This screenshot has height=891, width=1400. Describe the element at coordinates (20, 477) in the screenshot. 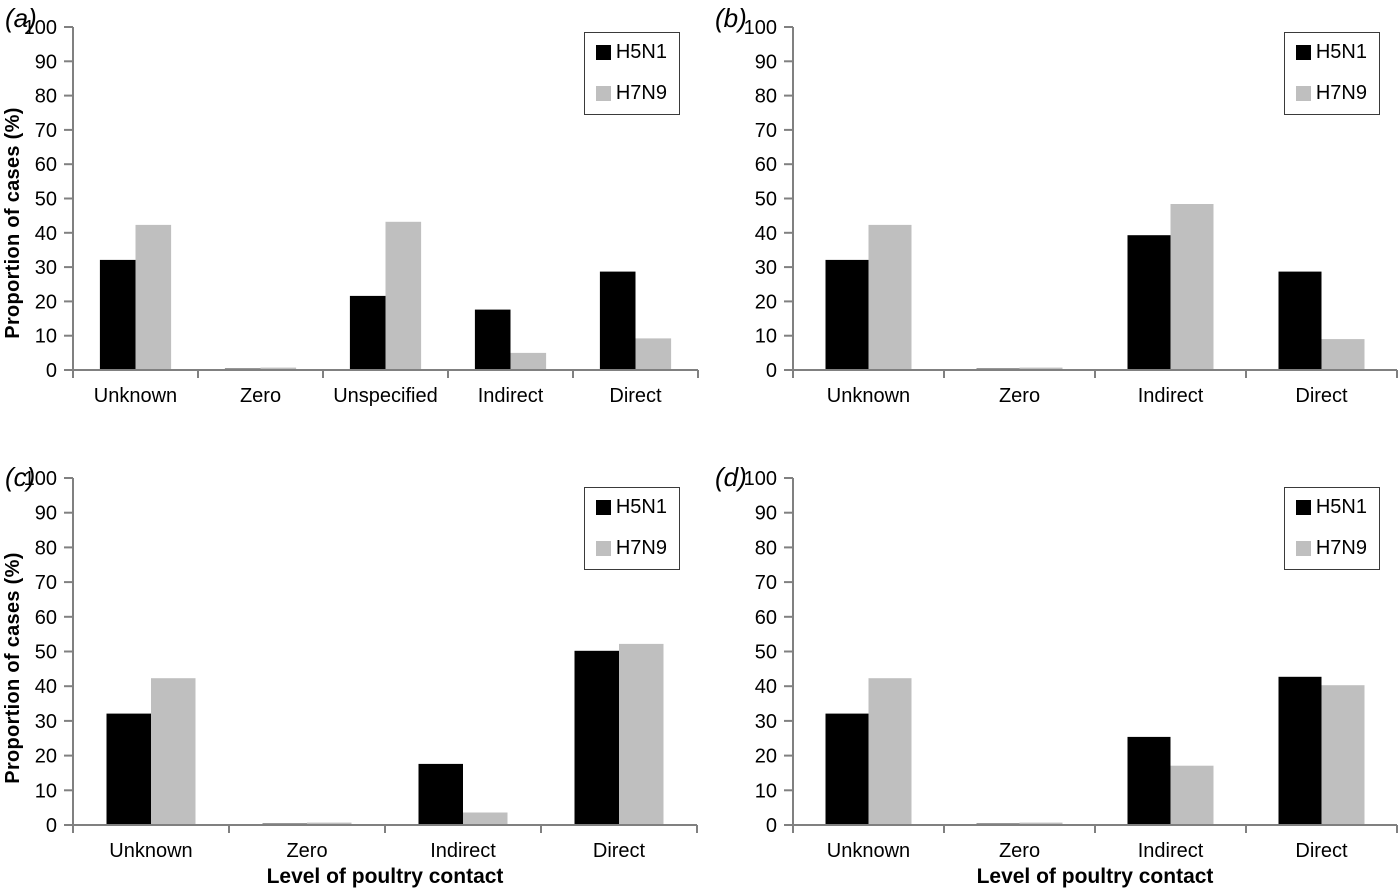

I see `panel-letter-c: (c)` at that location.